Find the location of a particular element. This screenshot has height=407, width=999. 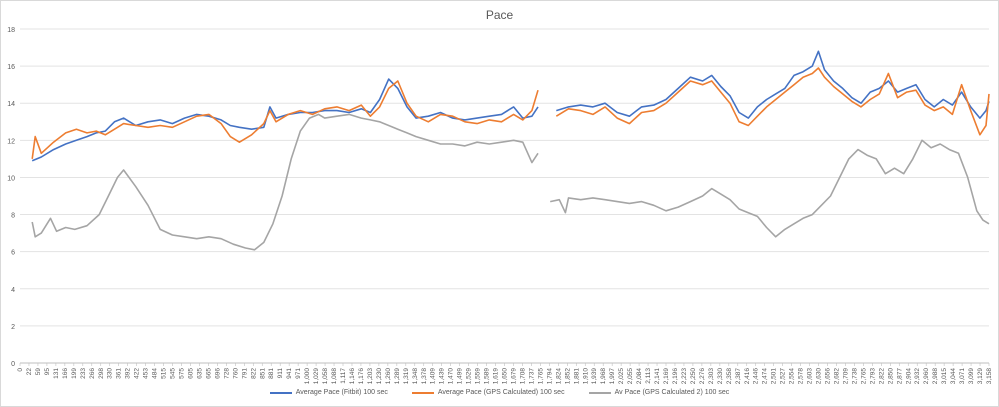

x-tick-label: 2,603 is located at coordinates (810, 376).